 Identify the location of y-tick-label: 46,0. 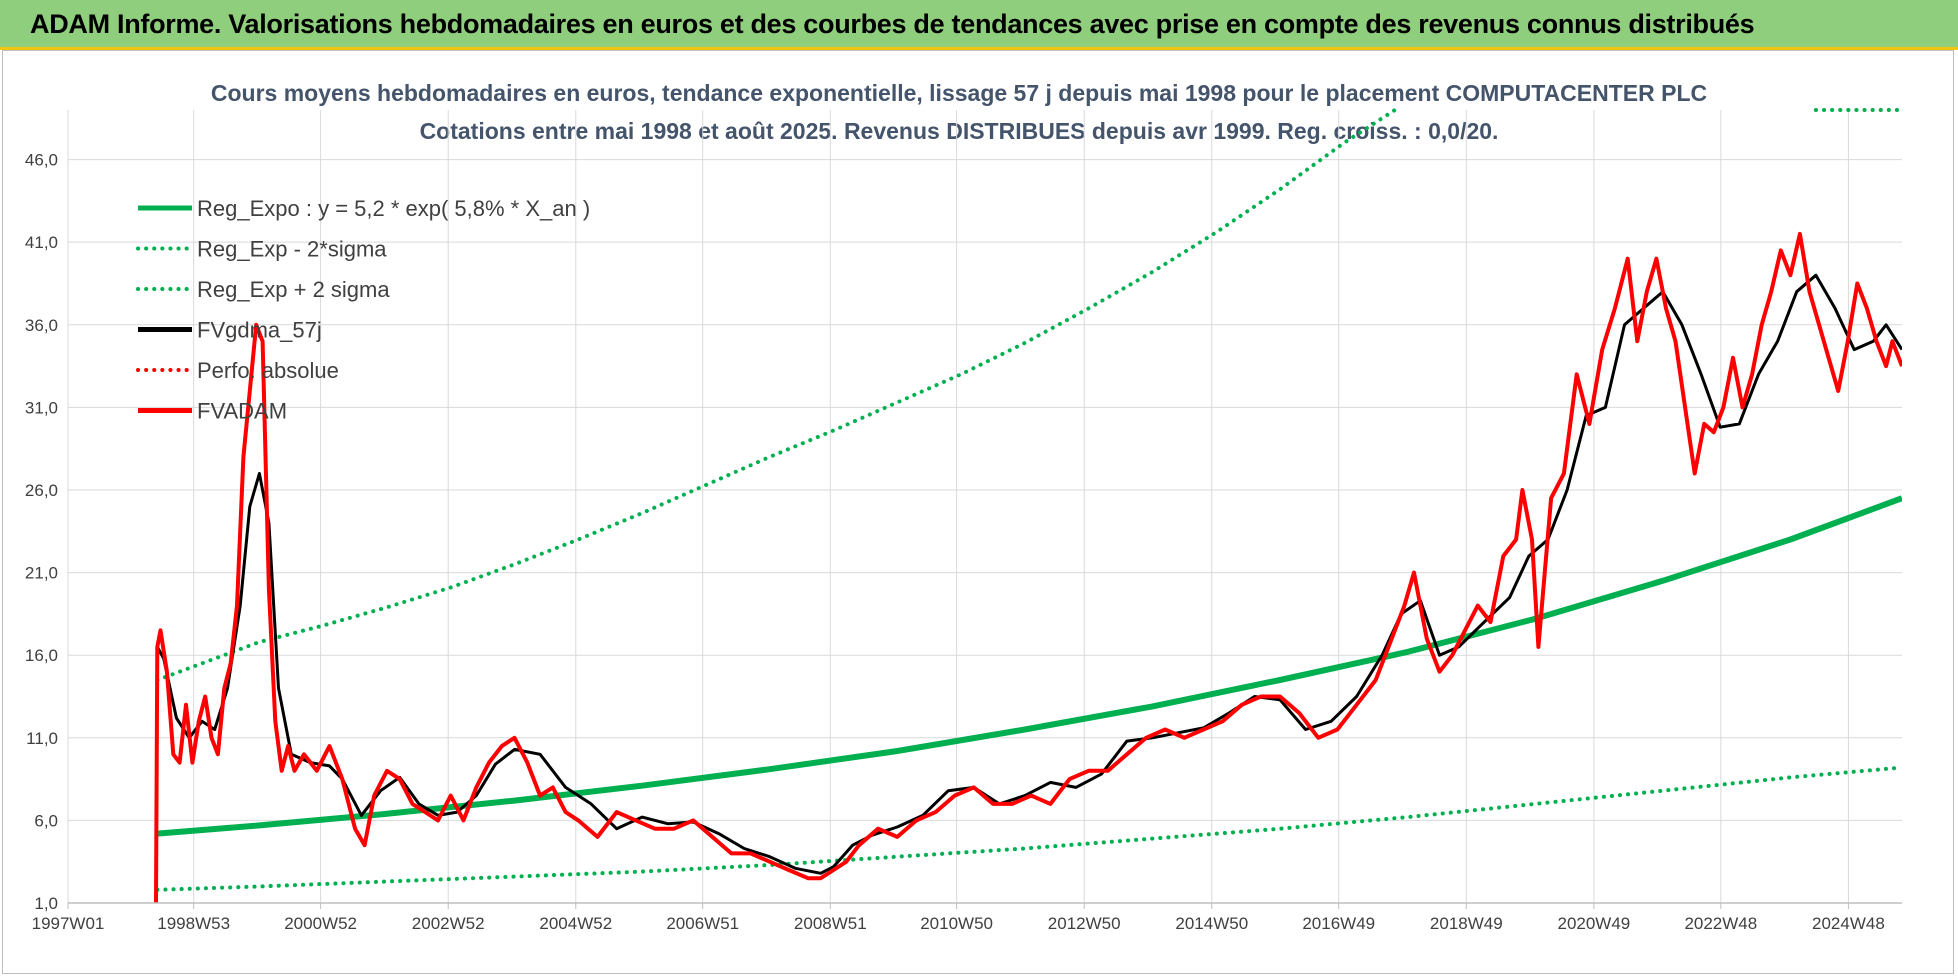
(41, 160).